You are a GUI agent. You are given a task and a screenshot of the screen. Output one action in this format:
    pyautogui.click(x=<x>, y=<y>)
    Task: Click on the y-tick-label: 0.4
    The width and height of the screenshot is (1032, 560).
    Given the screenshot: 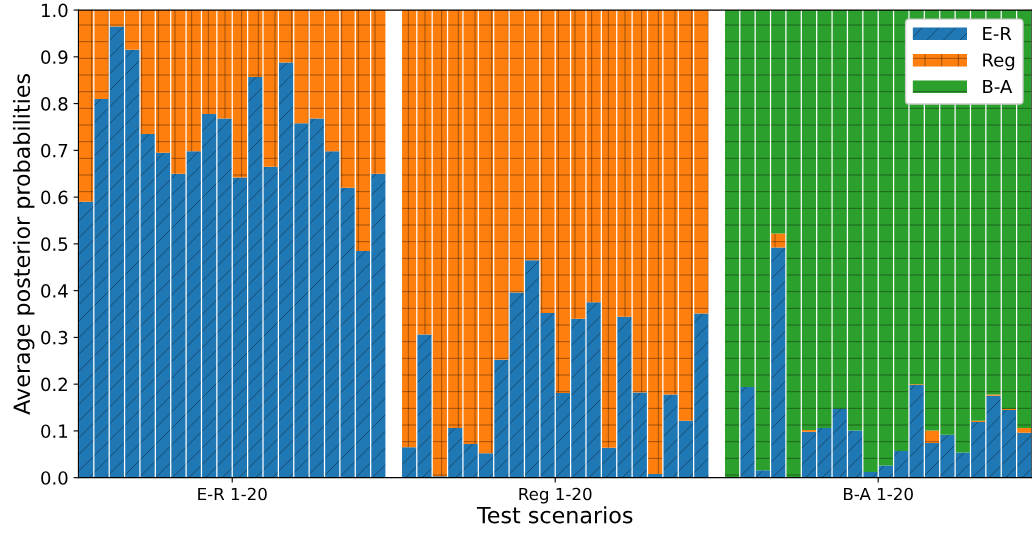 What is the action you would take?
    pyautogui.click(x=54, y=291)
    